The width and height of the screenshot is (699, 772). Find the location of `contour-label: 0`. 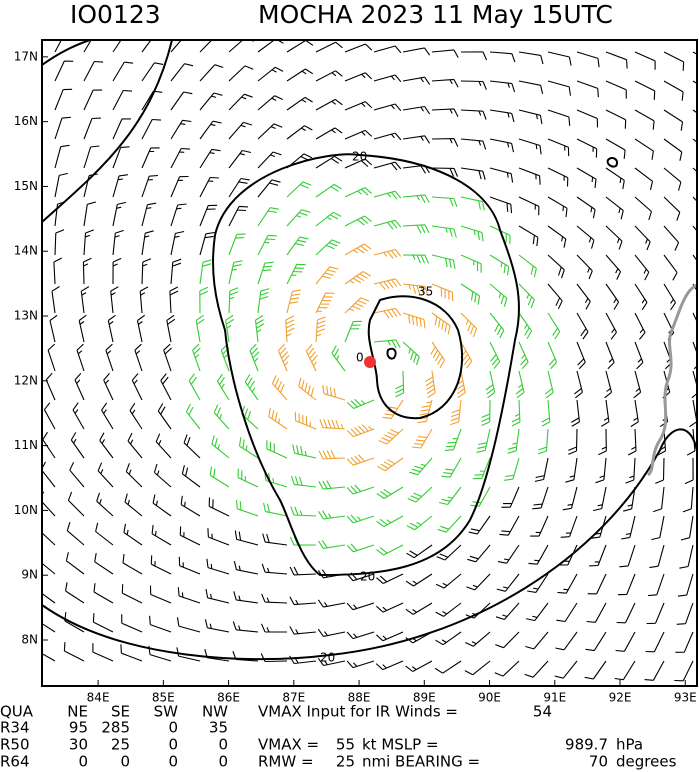

contour-label: 0 is located at coordinates (360, 358).